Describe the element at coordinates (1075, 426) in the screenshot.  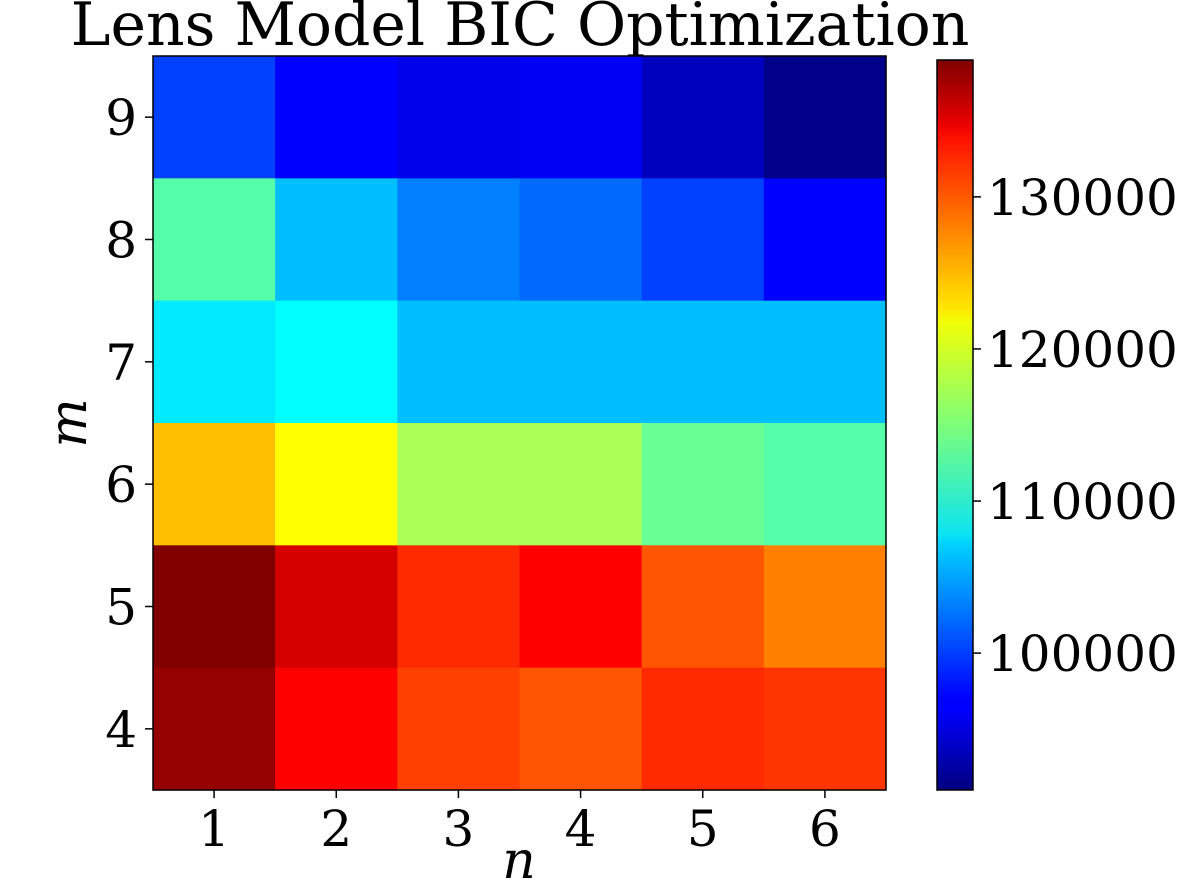
I see `colorbar-ticks: 100000 110000 120000 130000` at that location.